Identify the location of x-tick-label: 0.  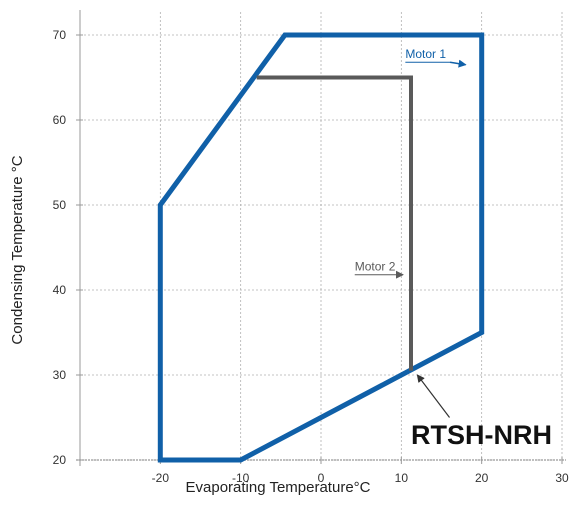
(321, 478).